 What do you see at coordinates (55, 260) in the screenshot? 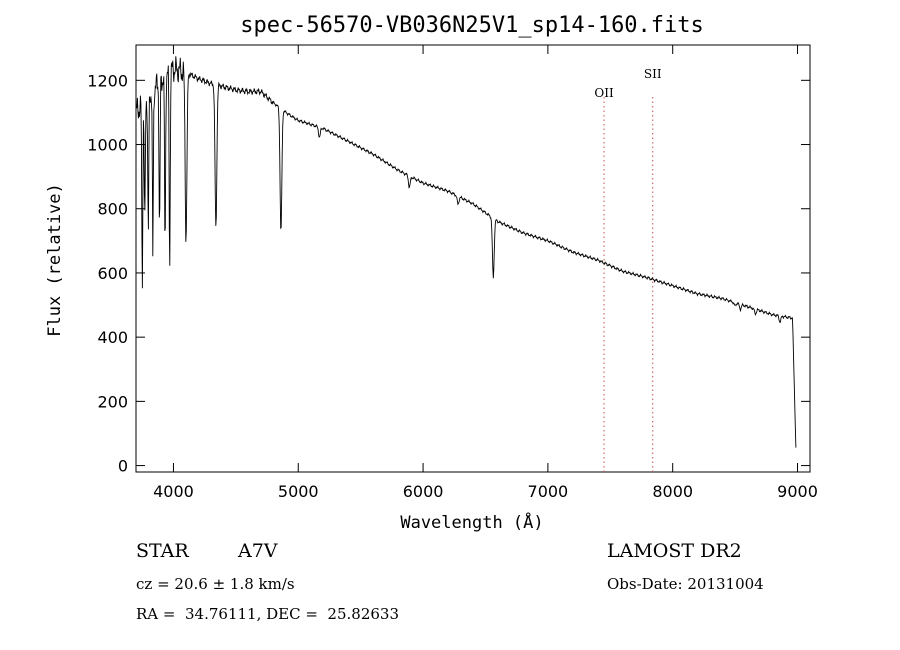
I see `y-axis-label: Flux (relative)` at bounding box center [55, 260].